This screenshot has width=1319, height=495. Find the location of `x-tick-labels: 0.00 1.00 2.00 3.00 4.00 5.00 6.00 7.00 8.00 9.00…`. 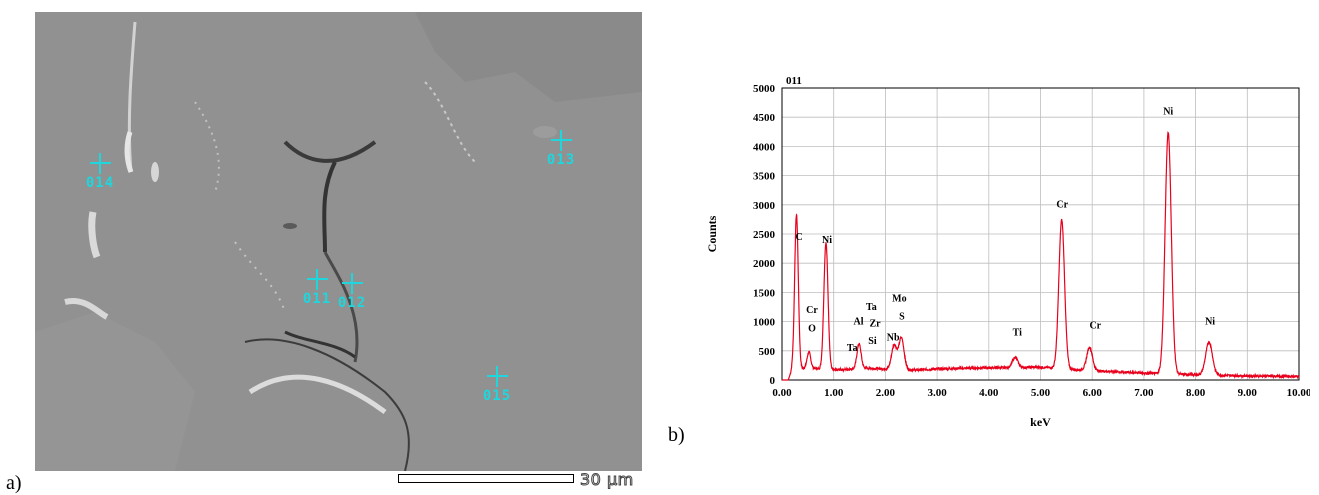

x-tick-labels: 0.00 1.00 2.00 3.00 4.00 5.00 6.00 7.00 8.00 9.00… is located at coordinates (1041, 393).